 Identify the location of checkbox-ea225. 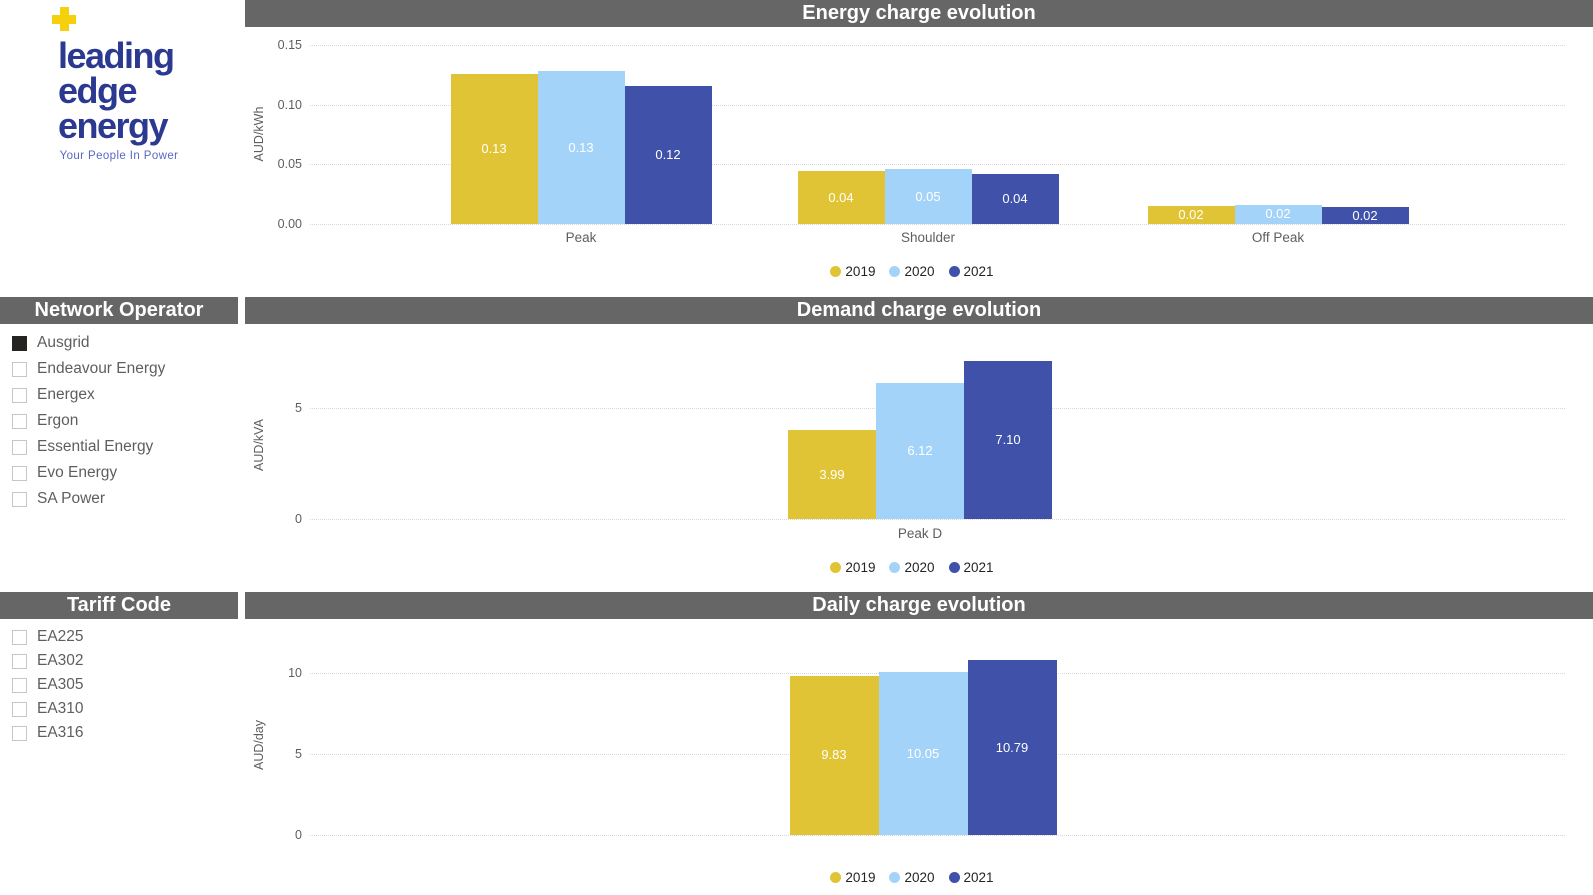
(19, 637).